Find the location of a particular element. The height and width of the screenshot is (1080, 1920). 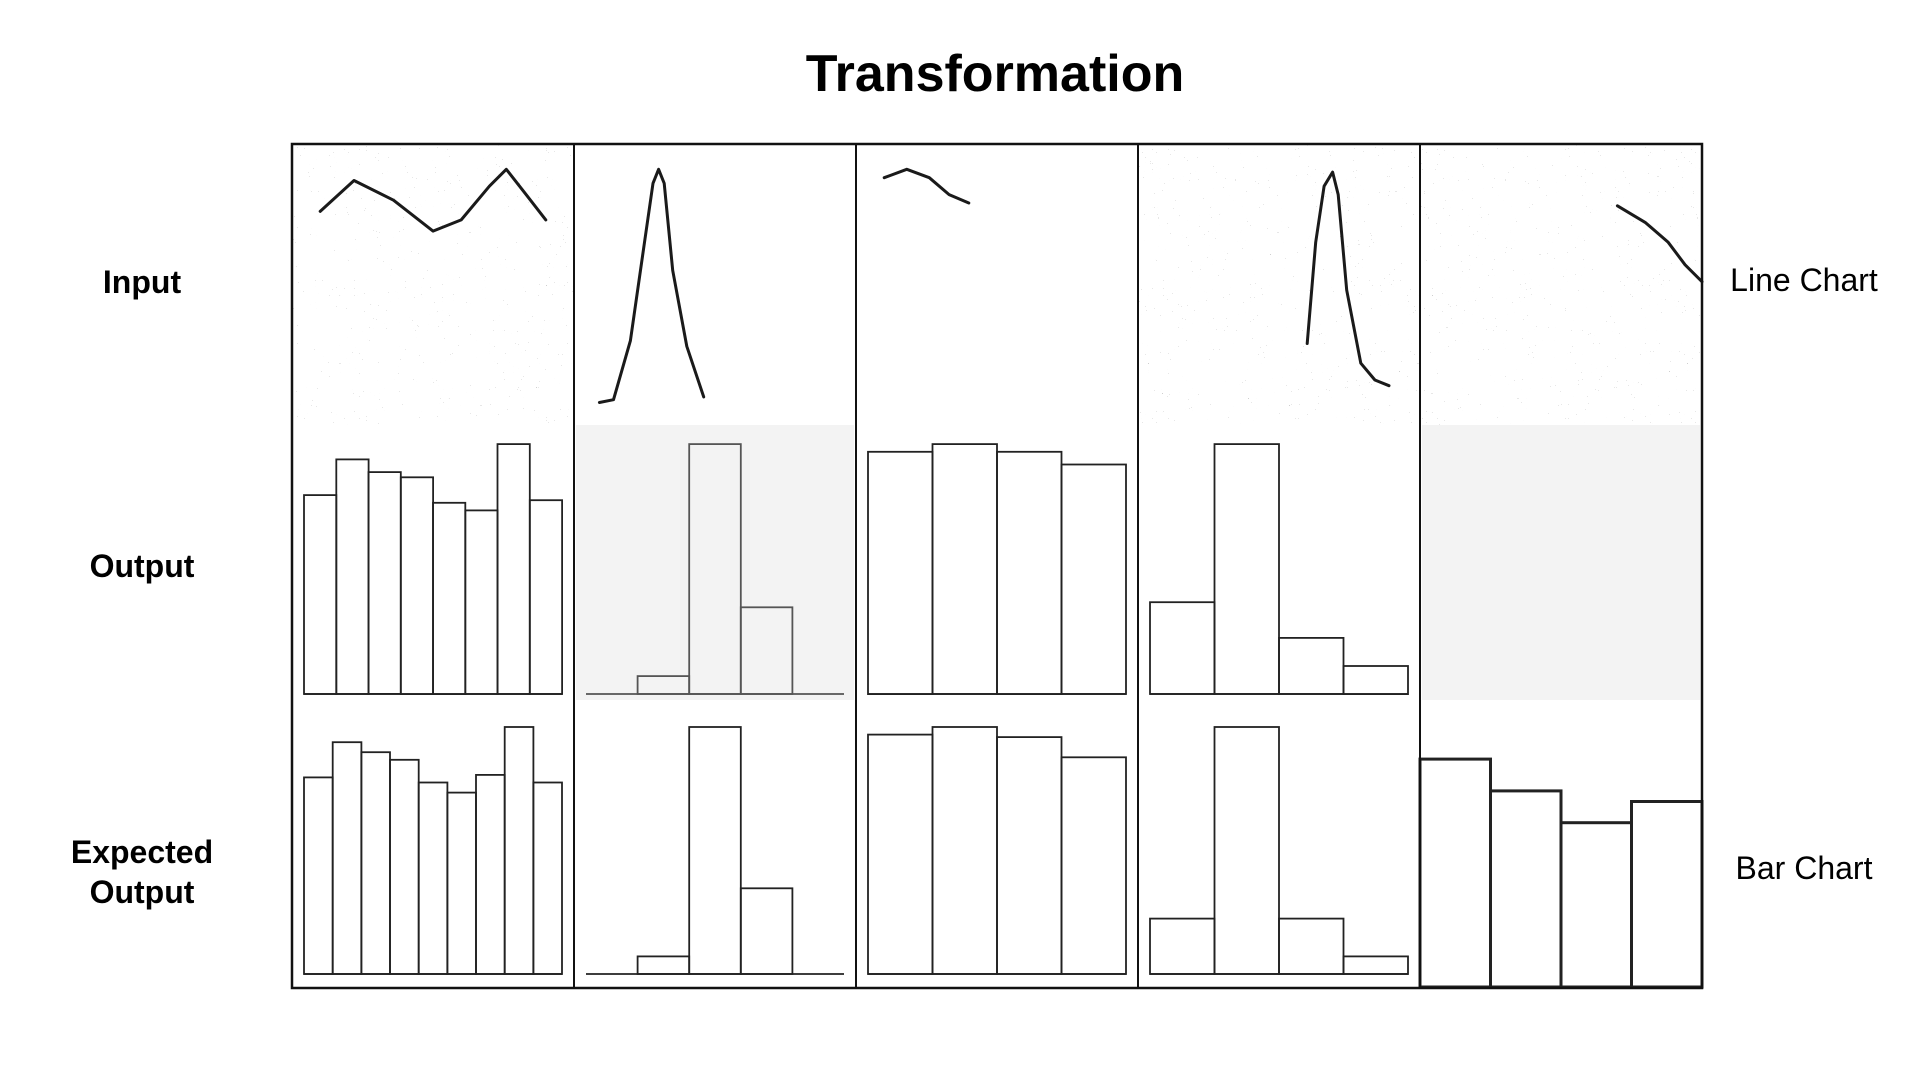

side-label-bar-chart: Bar Chart is located at coordinates (1804, 868).